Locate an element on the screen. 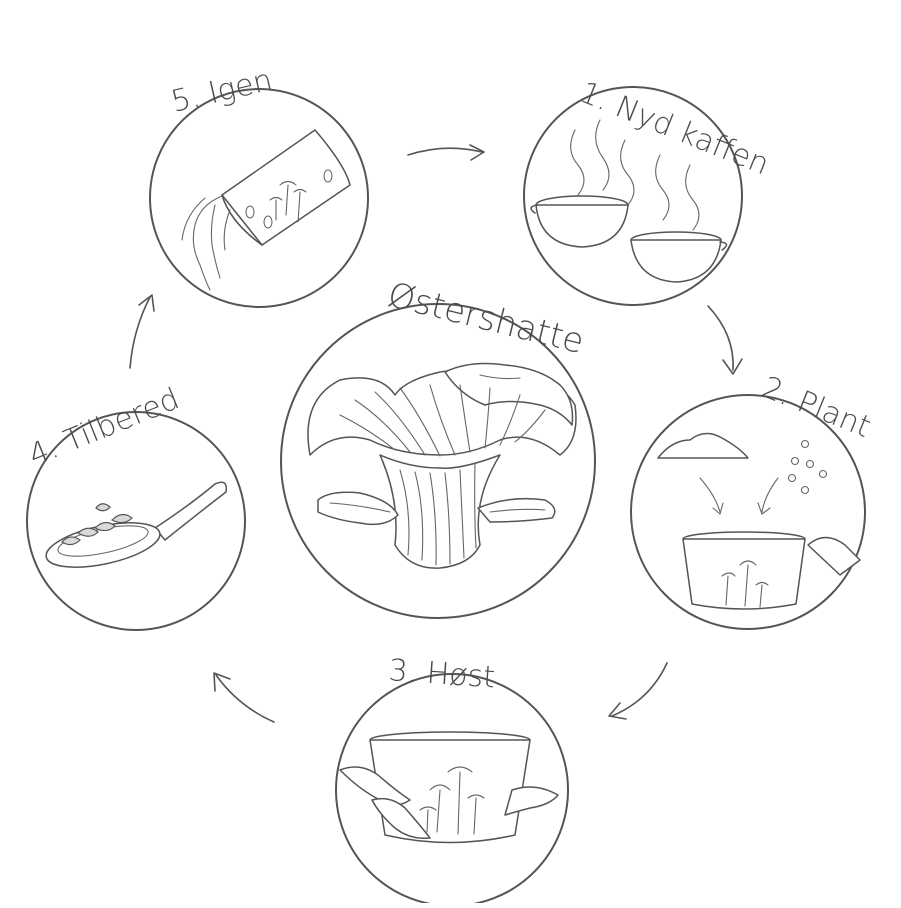 Image resolution: width=901 pixels, height=908 pixels. frying-pan-icon is located at coordinates (136, 524).